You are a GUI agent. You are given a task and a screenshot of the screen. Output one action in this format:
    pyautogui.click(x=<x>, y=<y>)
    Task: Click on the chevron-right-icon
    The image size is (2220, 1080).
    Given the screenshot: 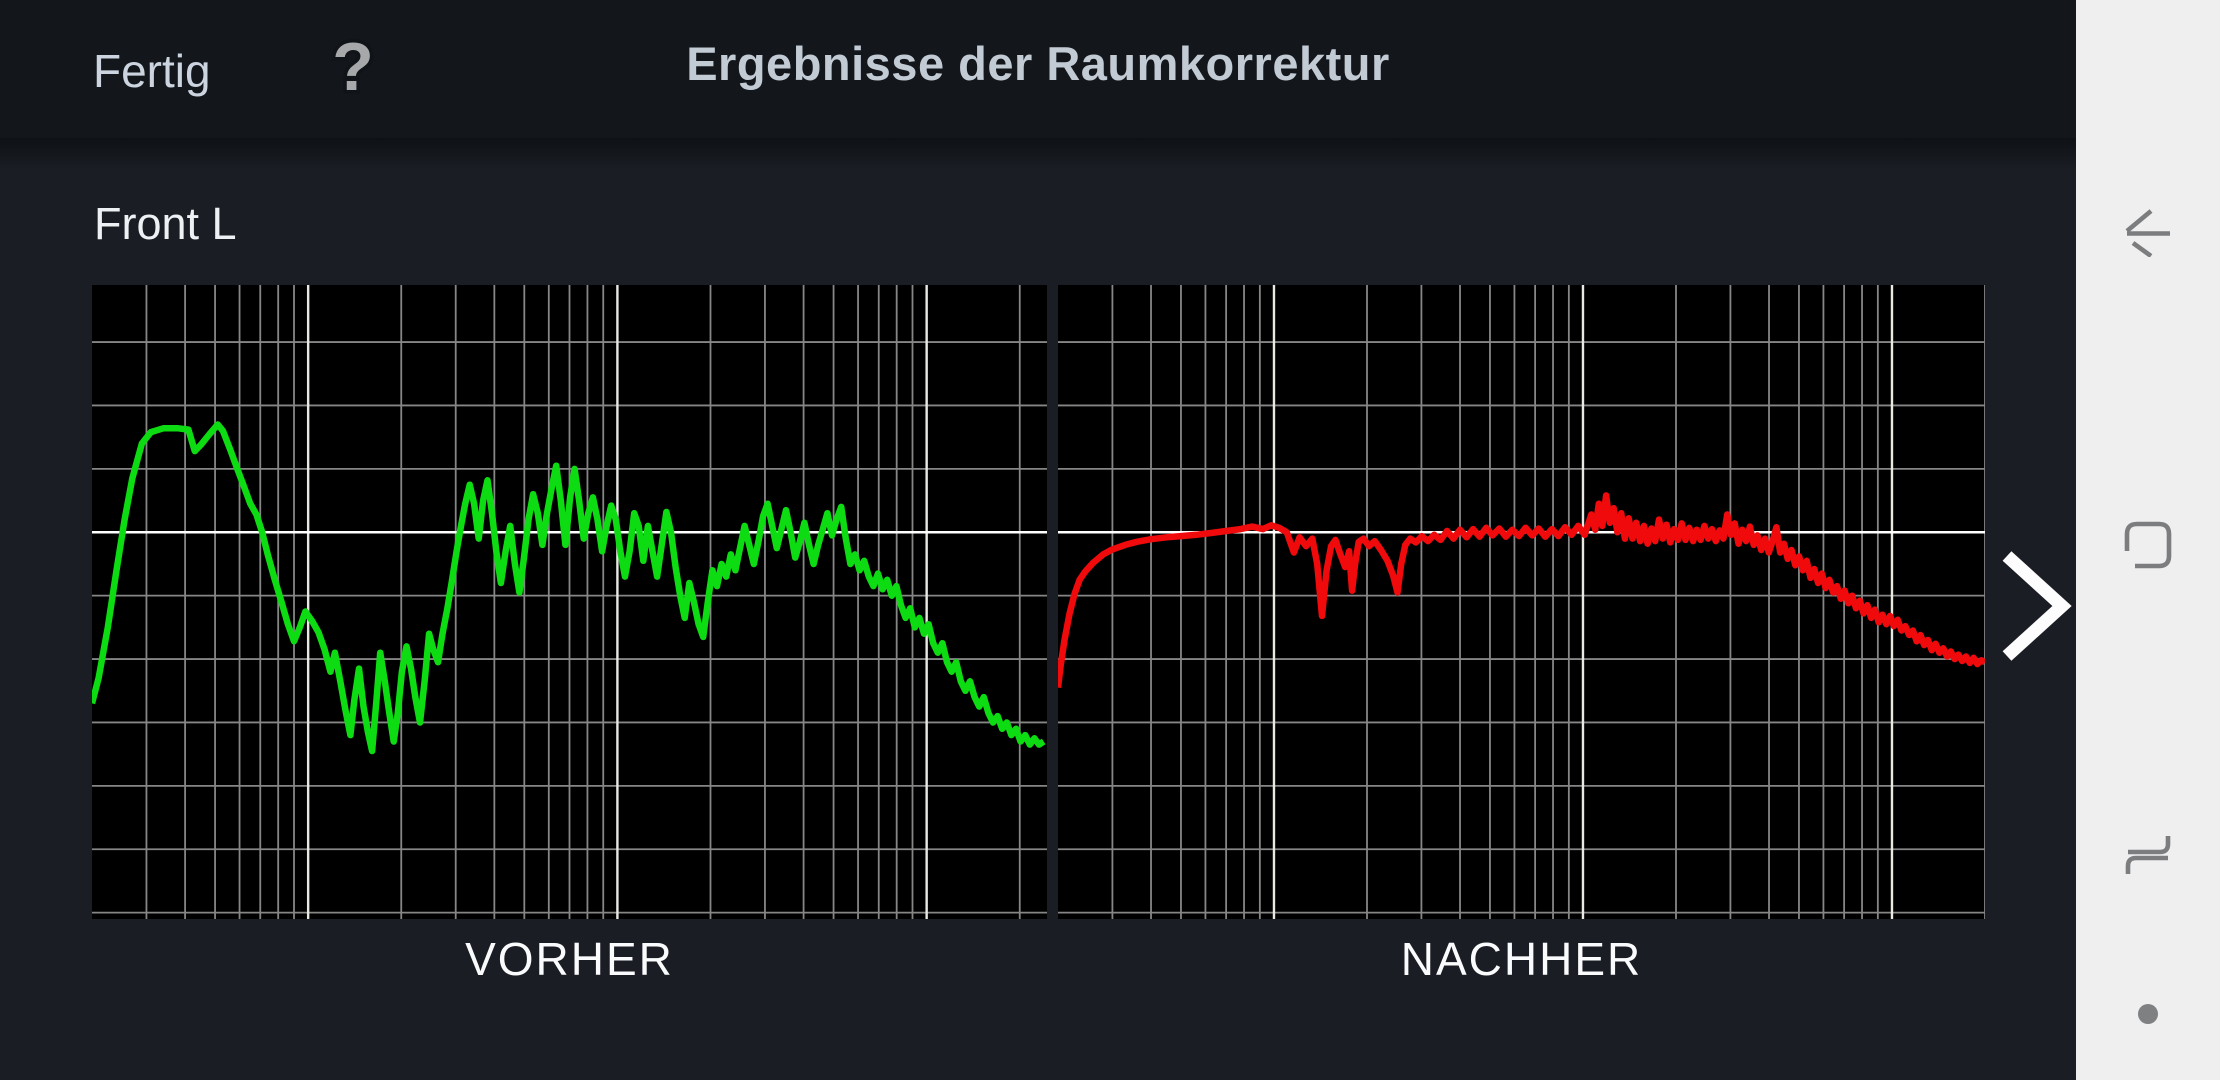 What is the action you would take?
    pyautogui.click(x=2037, y=606)
    